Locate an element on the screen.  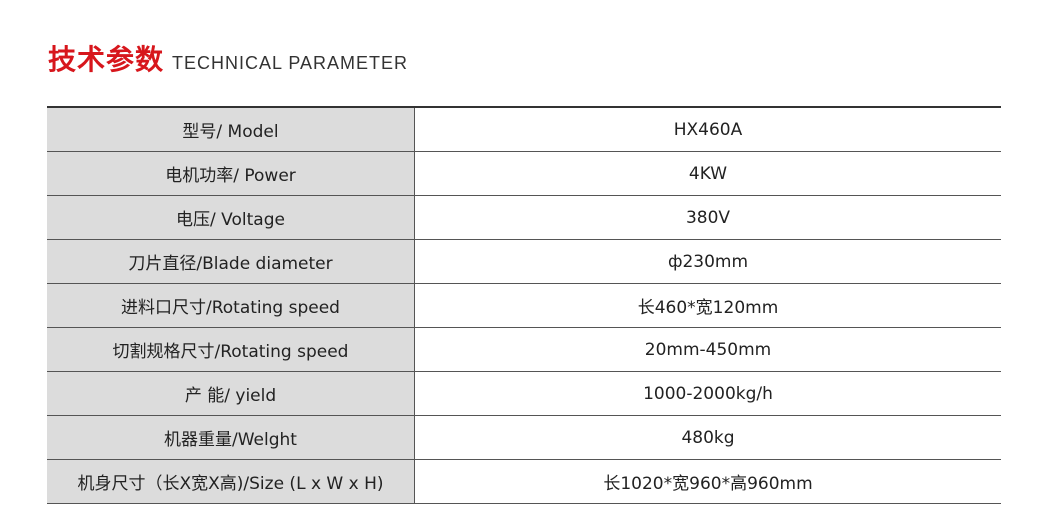
param-value: 1000-2000kg/h is located at coordinates (707, 393).